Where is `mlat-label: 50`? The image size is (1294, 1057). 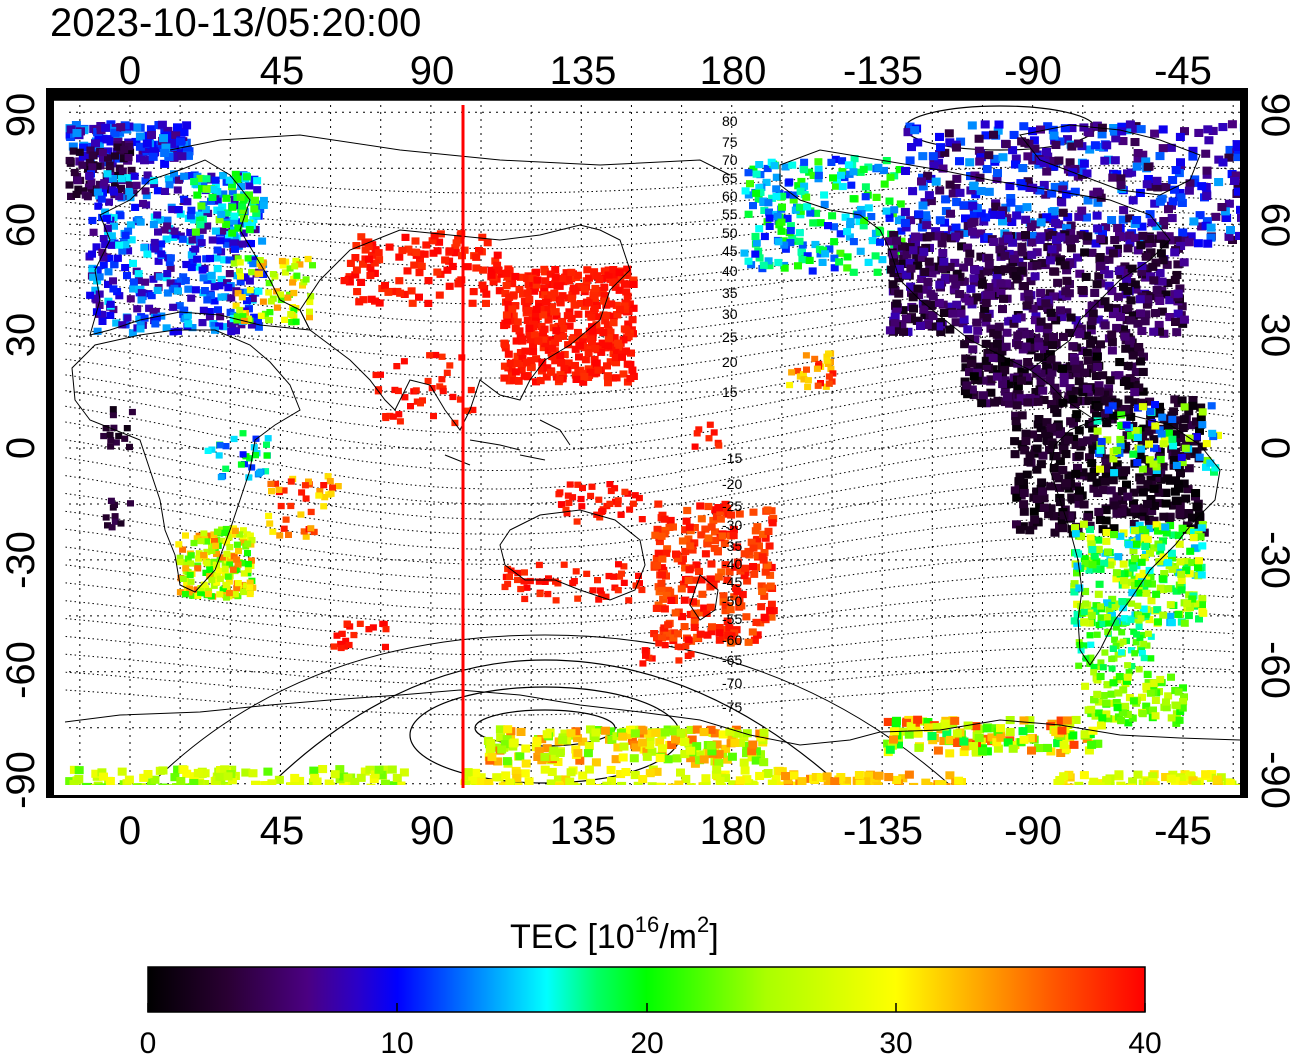
mlat-label: 50 is located at coordinates (730, 233).